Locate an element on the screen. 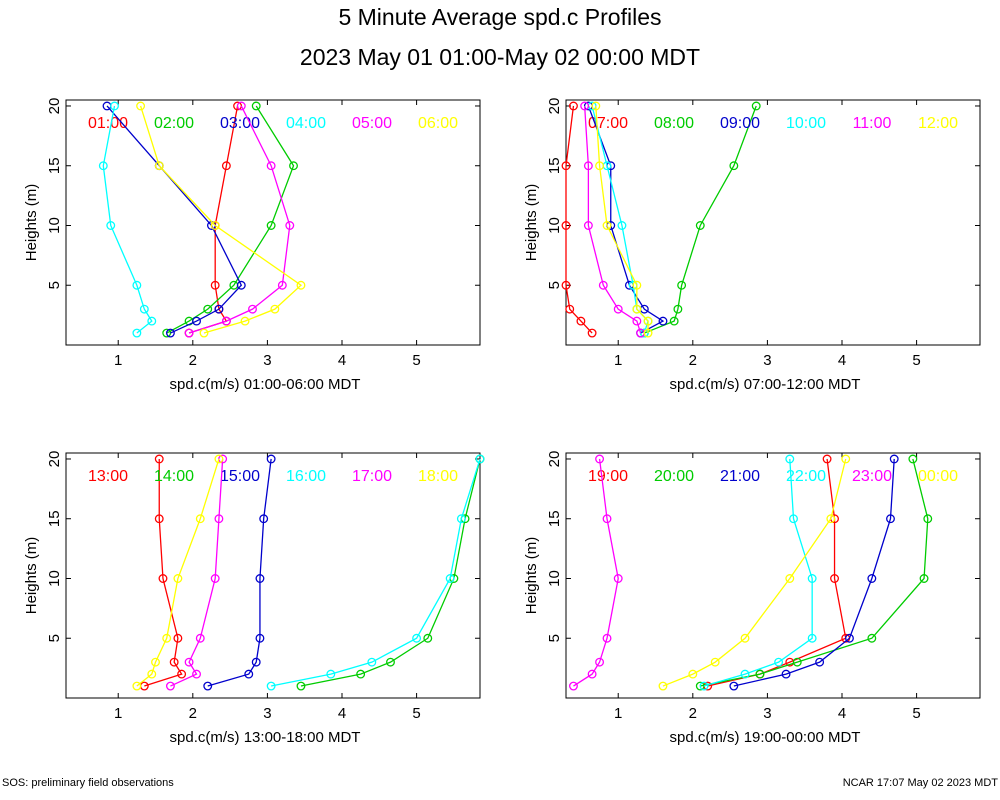 The height and width of the screenshot is (800, 1000). x-axis-label: spd.c(m/s) 01:00-06:00 MDT is located at coordinates (265, 384).